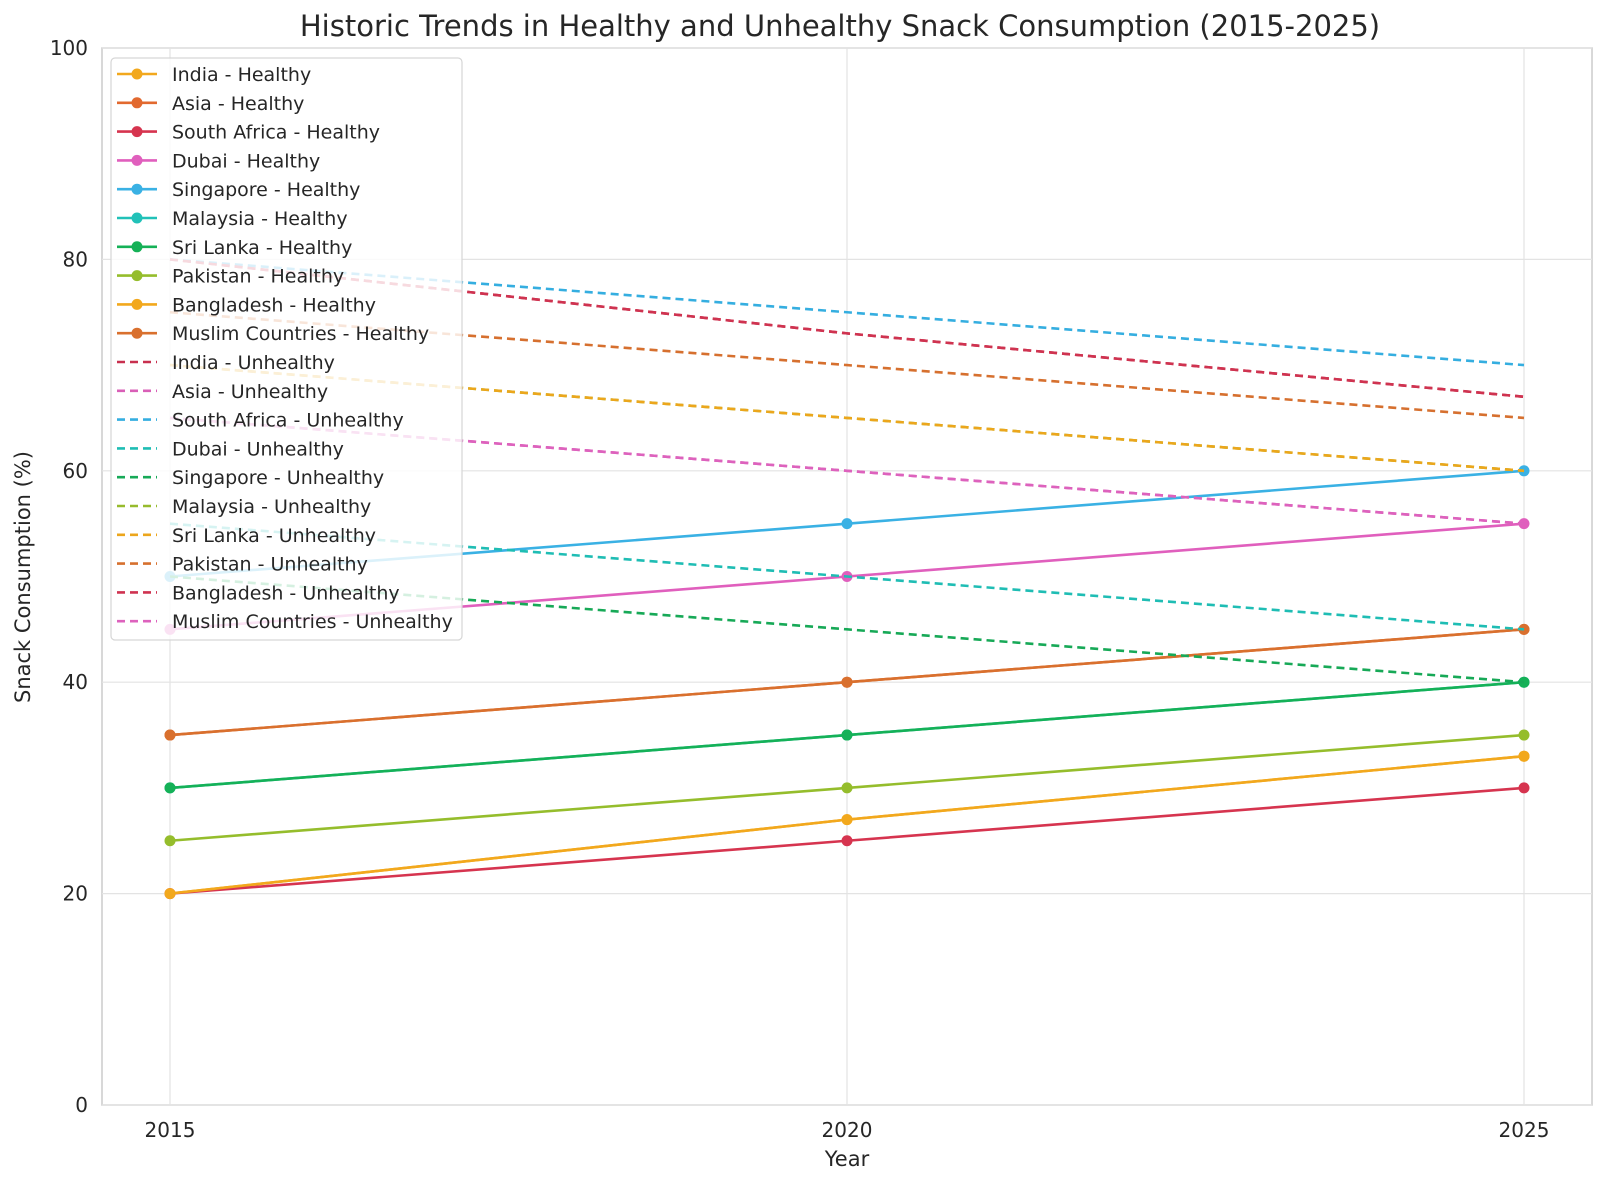  I want to click on legend-item: Singapore - Healthy, so click(238, 190).